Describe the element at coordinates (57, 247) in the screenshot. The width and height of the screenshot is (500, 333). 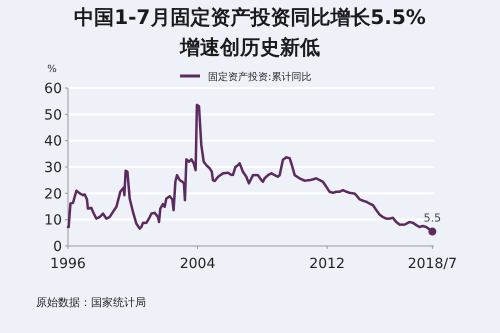
I see `y-tick-label: 0` at that location.